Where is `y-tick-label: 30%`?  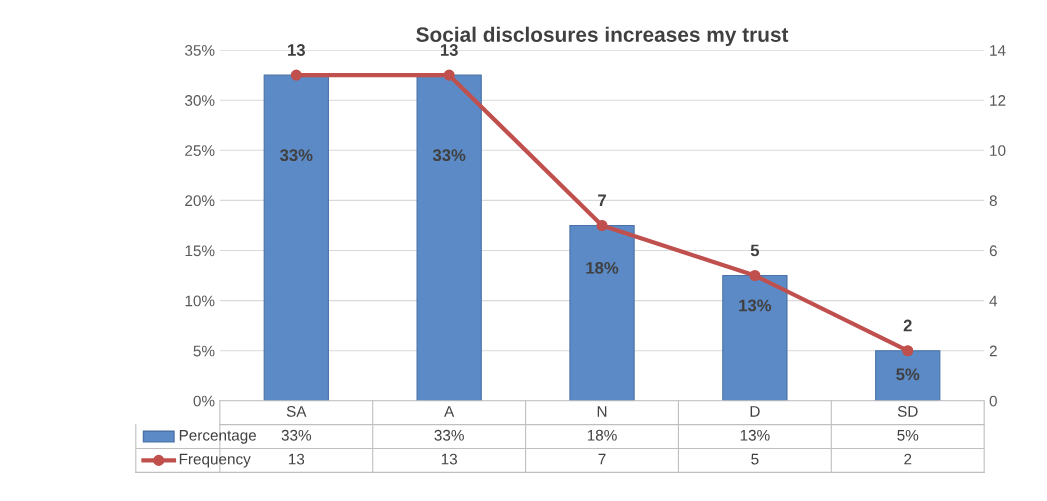
y-tick-label: 30% is located at coordinates (200, 100).